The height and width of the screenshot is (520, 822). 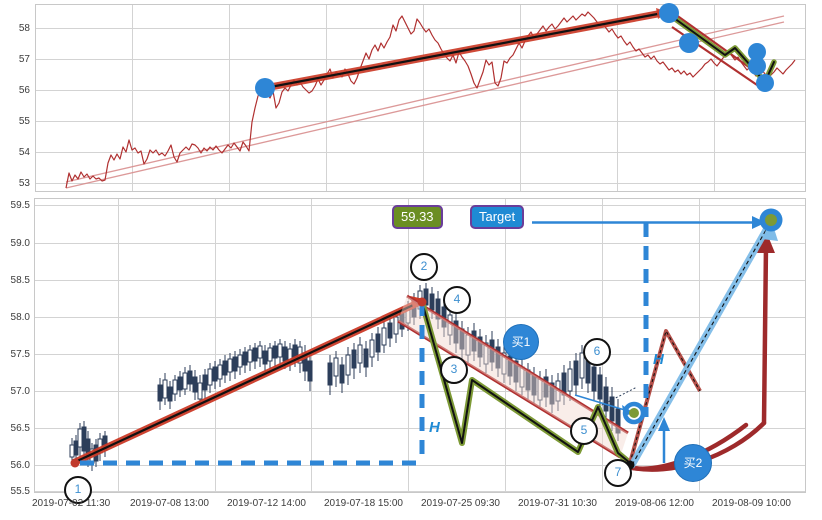 What do you see at coordinates (78, 490) in the screenshot?
I see `wave-marker-1: 1` at bounding box center [78, 490].